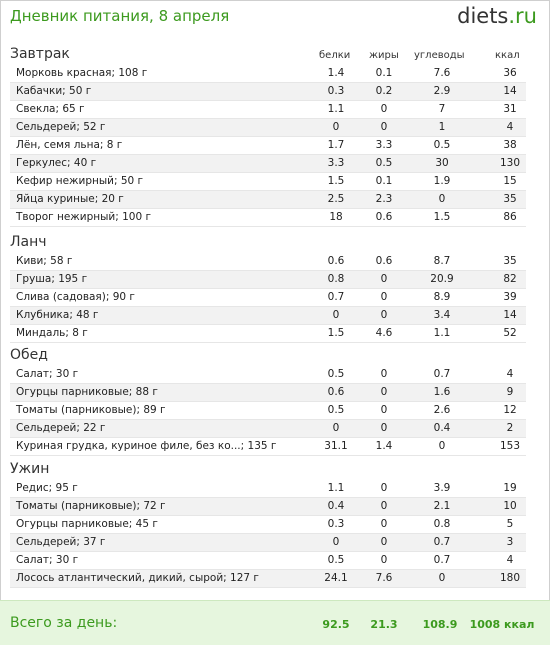 The height and width of the screenshot is (645, 550). I want to click on site-logo: diets.ru, so click(497, 16).